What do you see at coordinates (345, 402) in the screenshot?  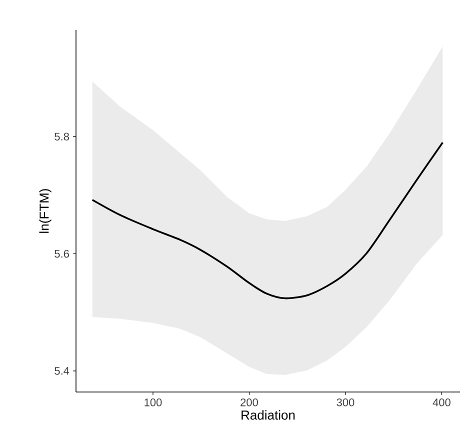 I see `x-tick-label: 300` at bounding box center [345, 402].